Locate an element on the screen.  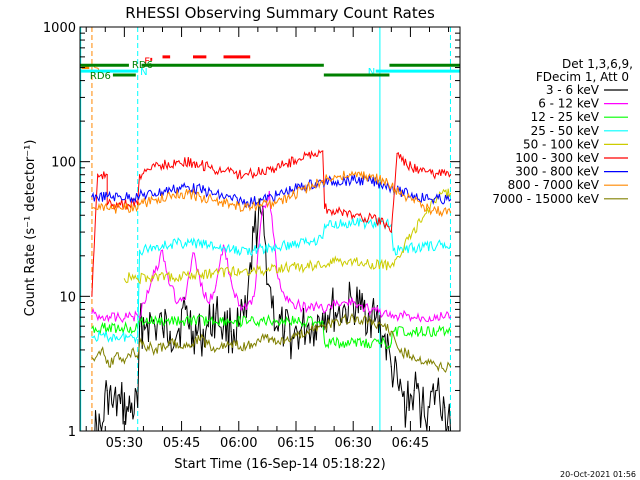
x-tick-label-3: 06:15 is located at coordinates (295, 443).